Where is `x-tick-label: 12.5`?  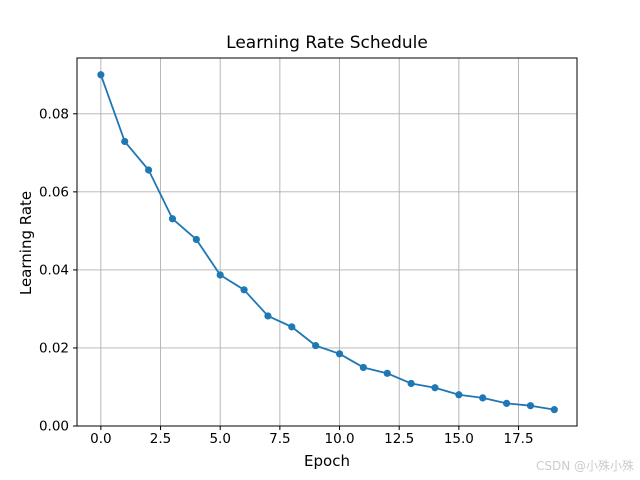 x-tick-label: 12.5 is located at coordinates (399, 439).